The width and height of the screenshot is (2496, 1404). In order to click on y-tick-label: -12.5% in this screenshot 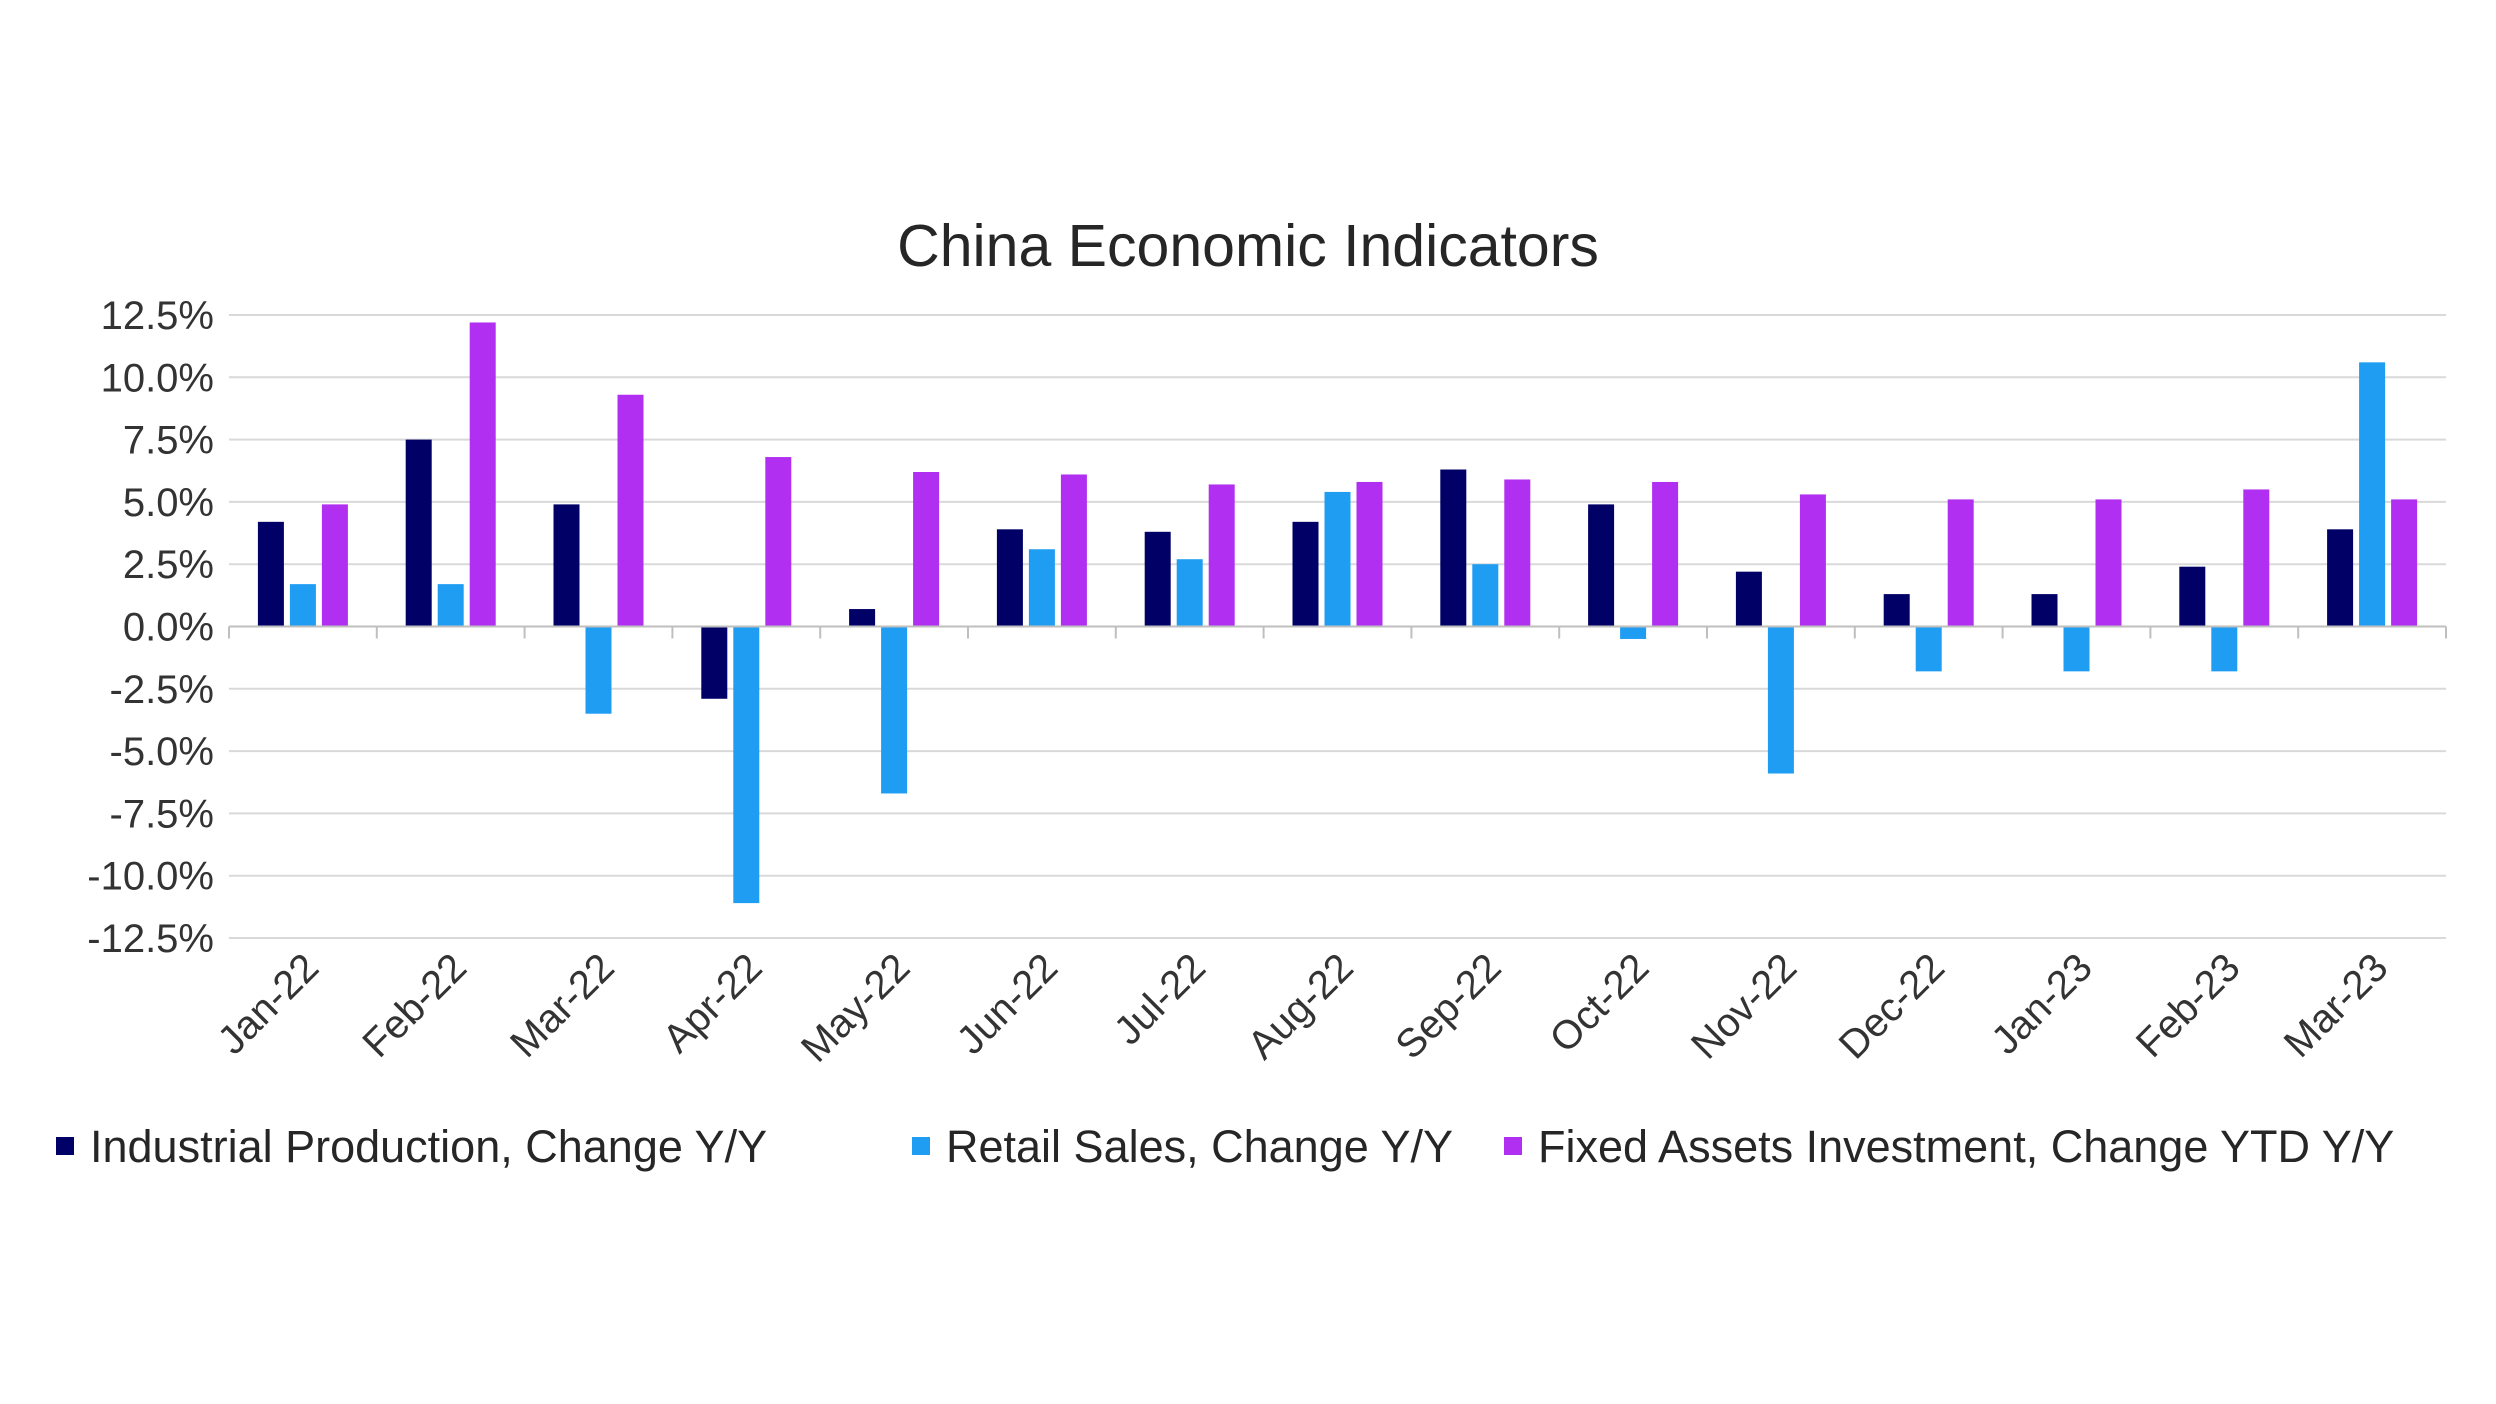, I will do `click(150, 939)`.